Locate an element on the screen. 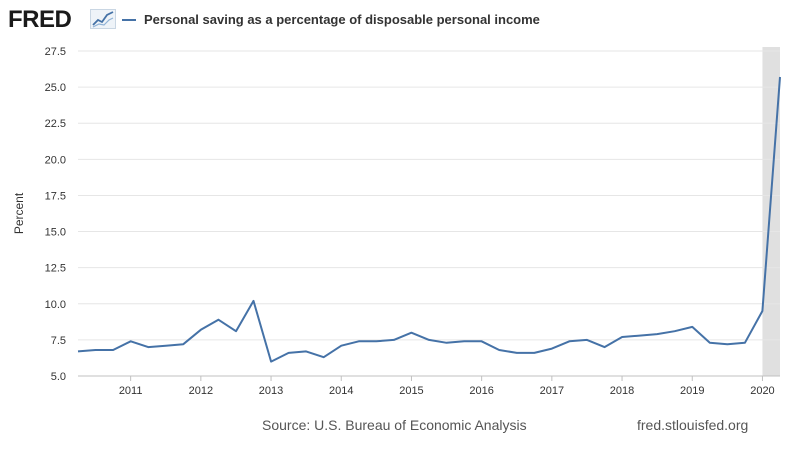 The width and height of the screenshot is (800, 450). x-tick-label: 2017 is located at coordinates (552, 391).